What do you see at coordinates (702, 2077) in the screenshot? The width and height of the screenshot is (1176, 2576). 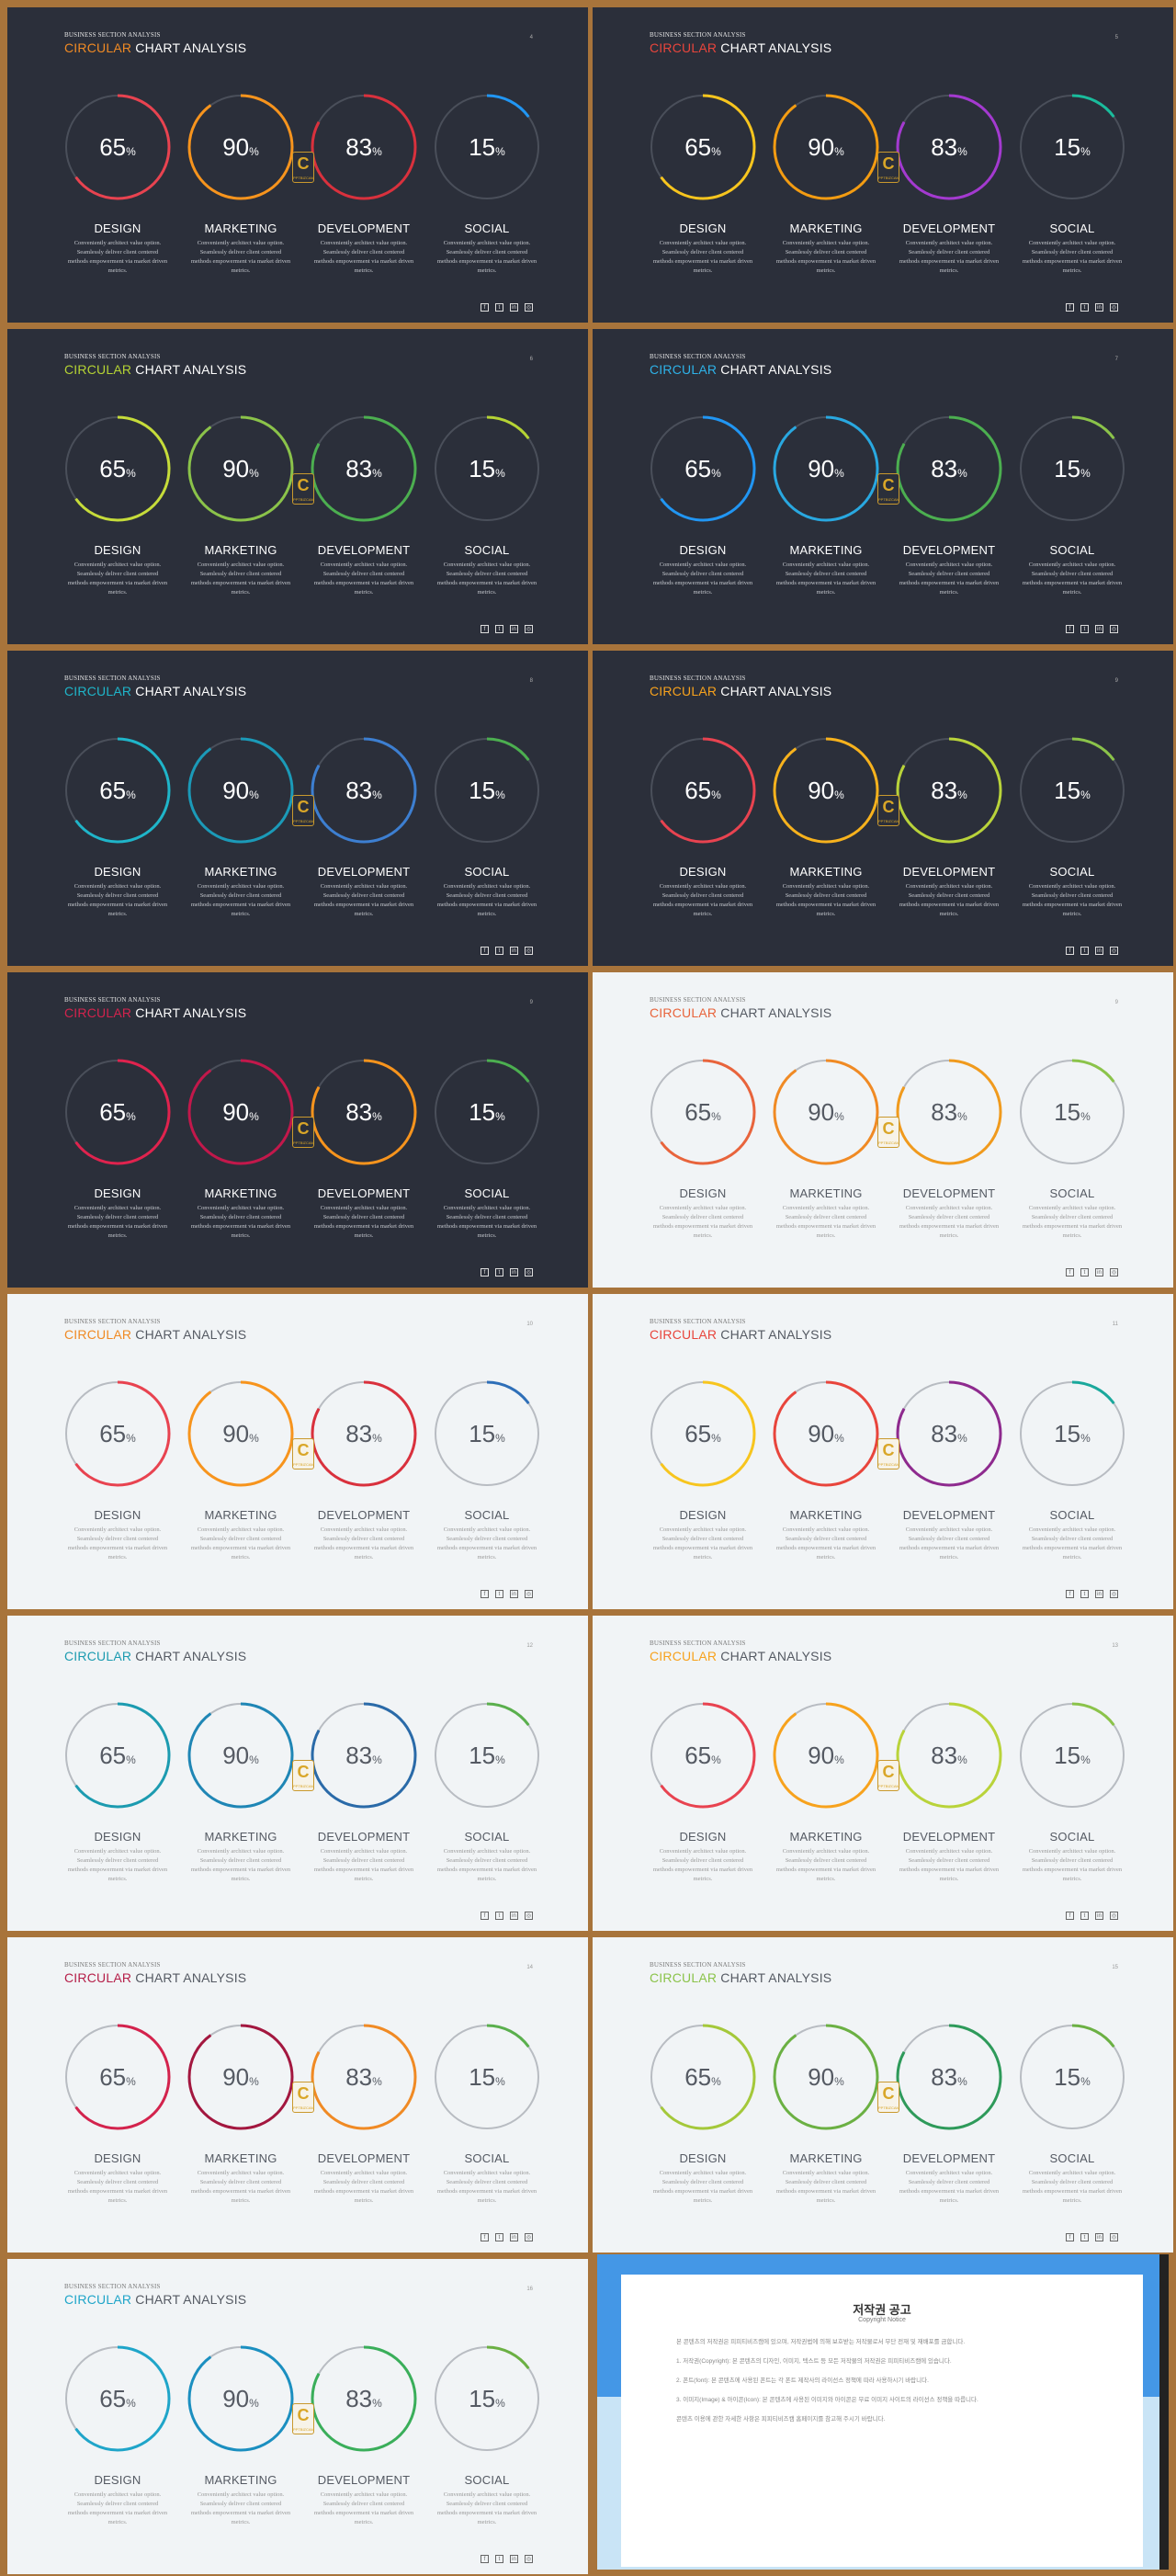 I see `ring-value-label: 65%` at bounding box center [702, 2077].